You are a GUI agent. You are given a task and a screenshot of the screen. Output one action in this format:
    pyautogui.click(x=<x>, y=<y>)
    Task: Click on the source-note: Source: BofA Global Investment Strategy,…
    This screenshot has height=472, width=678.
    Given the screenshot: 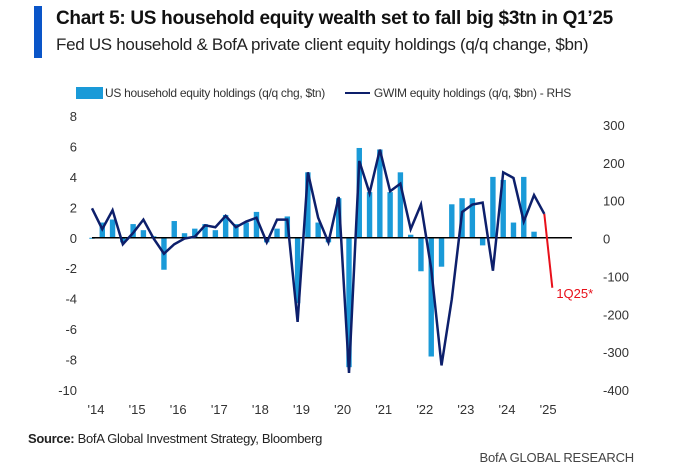 What is the action you would take?
    pyautogui.click(x=175, y=438)
    